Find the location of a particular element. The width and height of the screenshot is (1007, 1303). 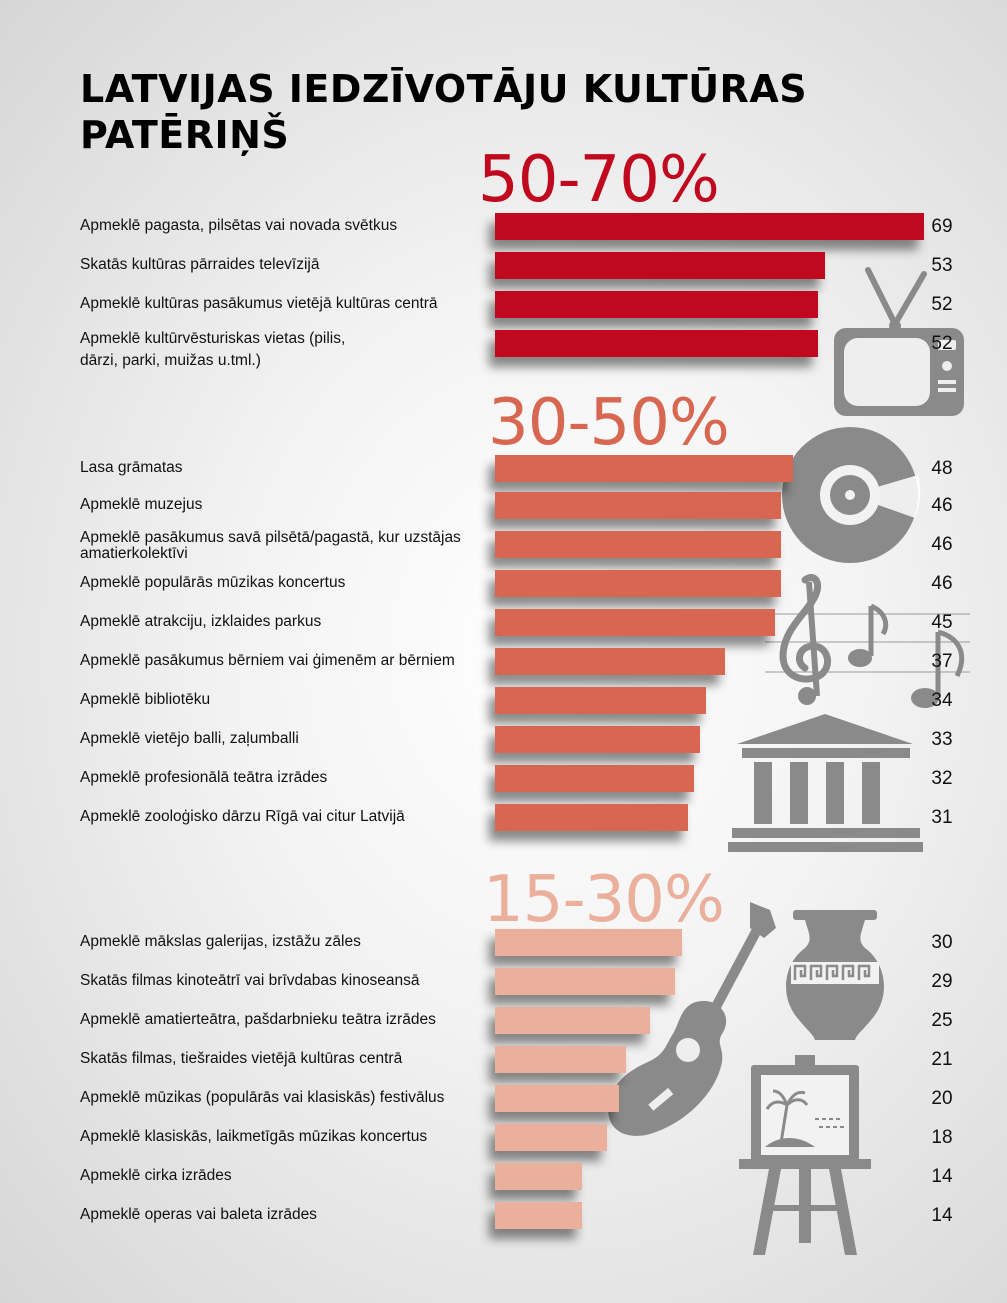

value-label: 45 is located at coordinates (942, 622).